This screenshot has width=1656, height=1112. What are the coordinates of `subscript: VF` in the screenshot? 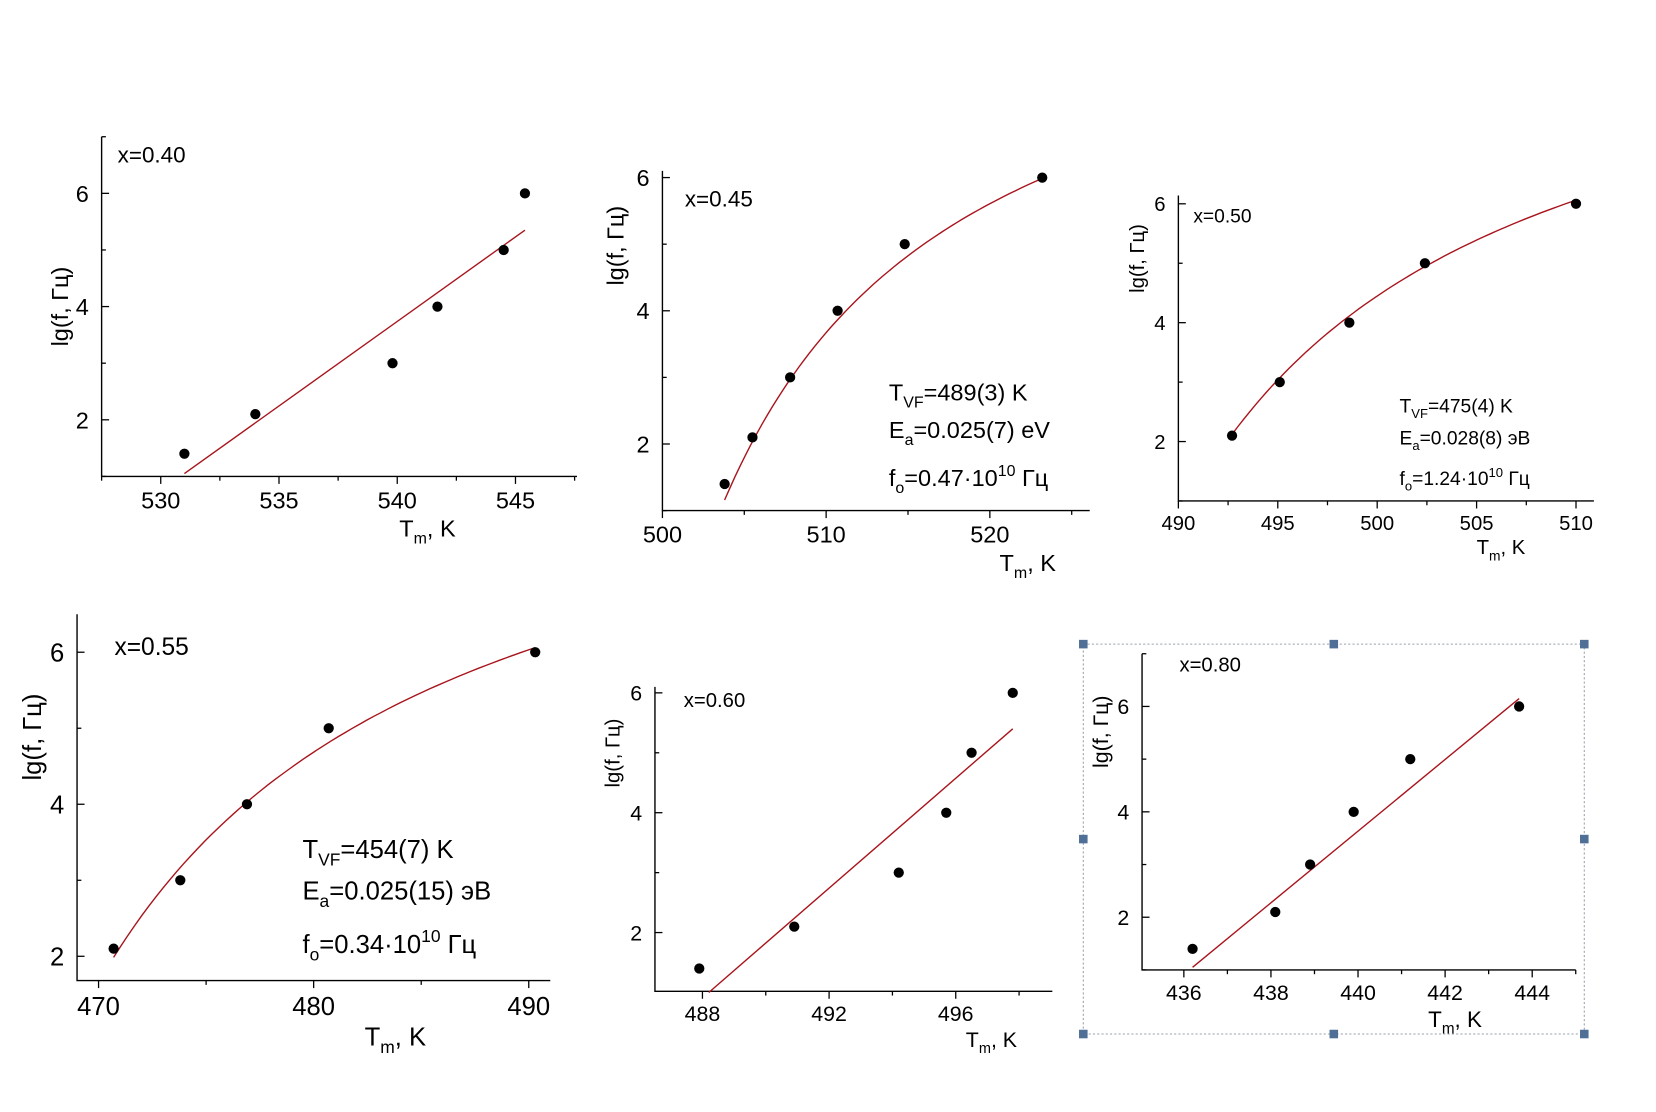 It's located at (1419, 413).